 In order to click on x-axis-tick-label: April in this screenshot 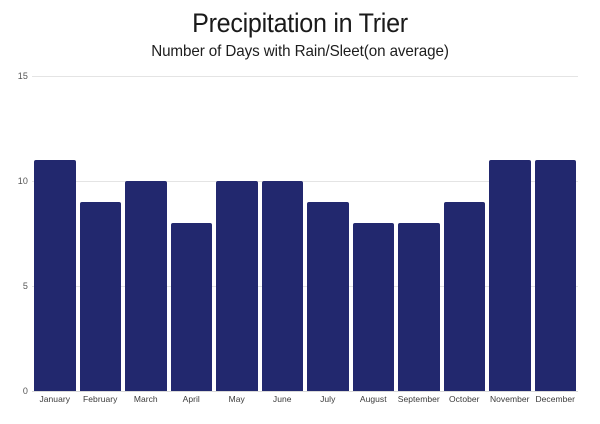, I will do `click(191, 399)`.